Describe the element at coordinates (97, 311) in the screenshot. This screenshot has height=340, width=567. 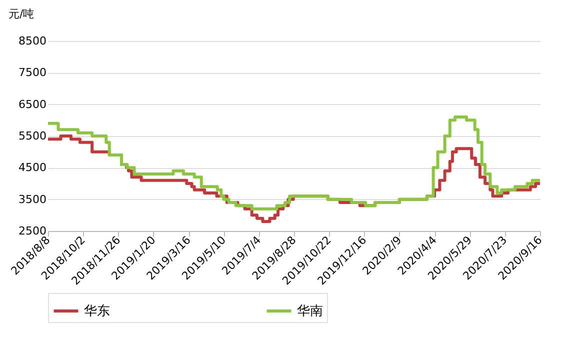
I see `legend-label: 华东` at that location.